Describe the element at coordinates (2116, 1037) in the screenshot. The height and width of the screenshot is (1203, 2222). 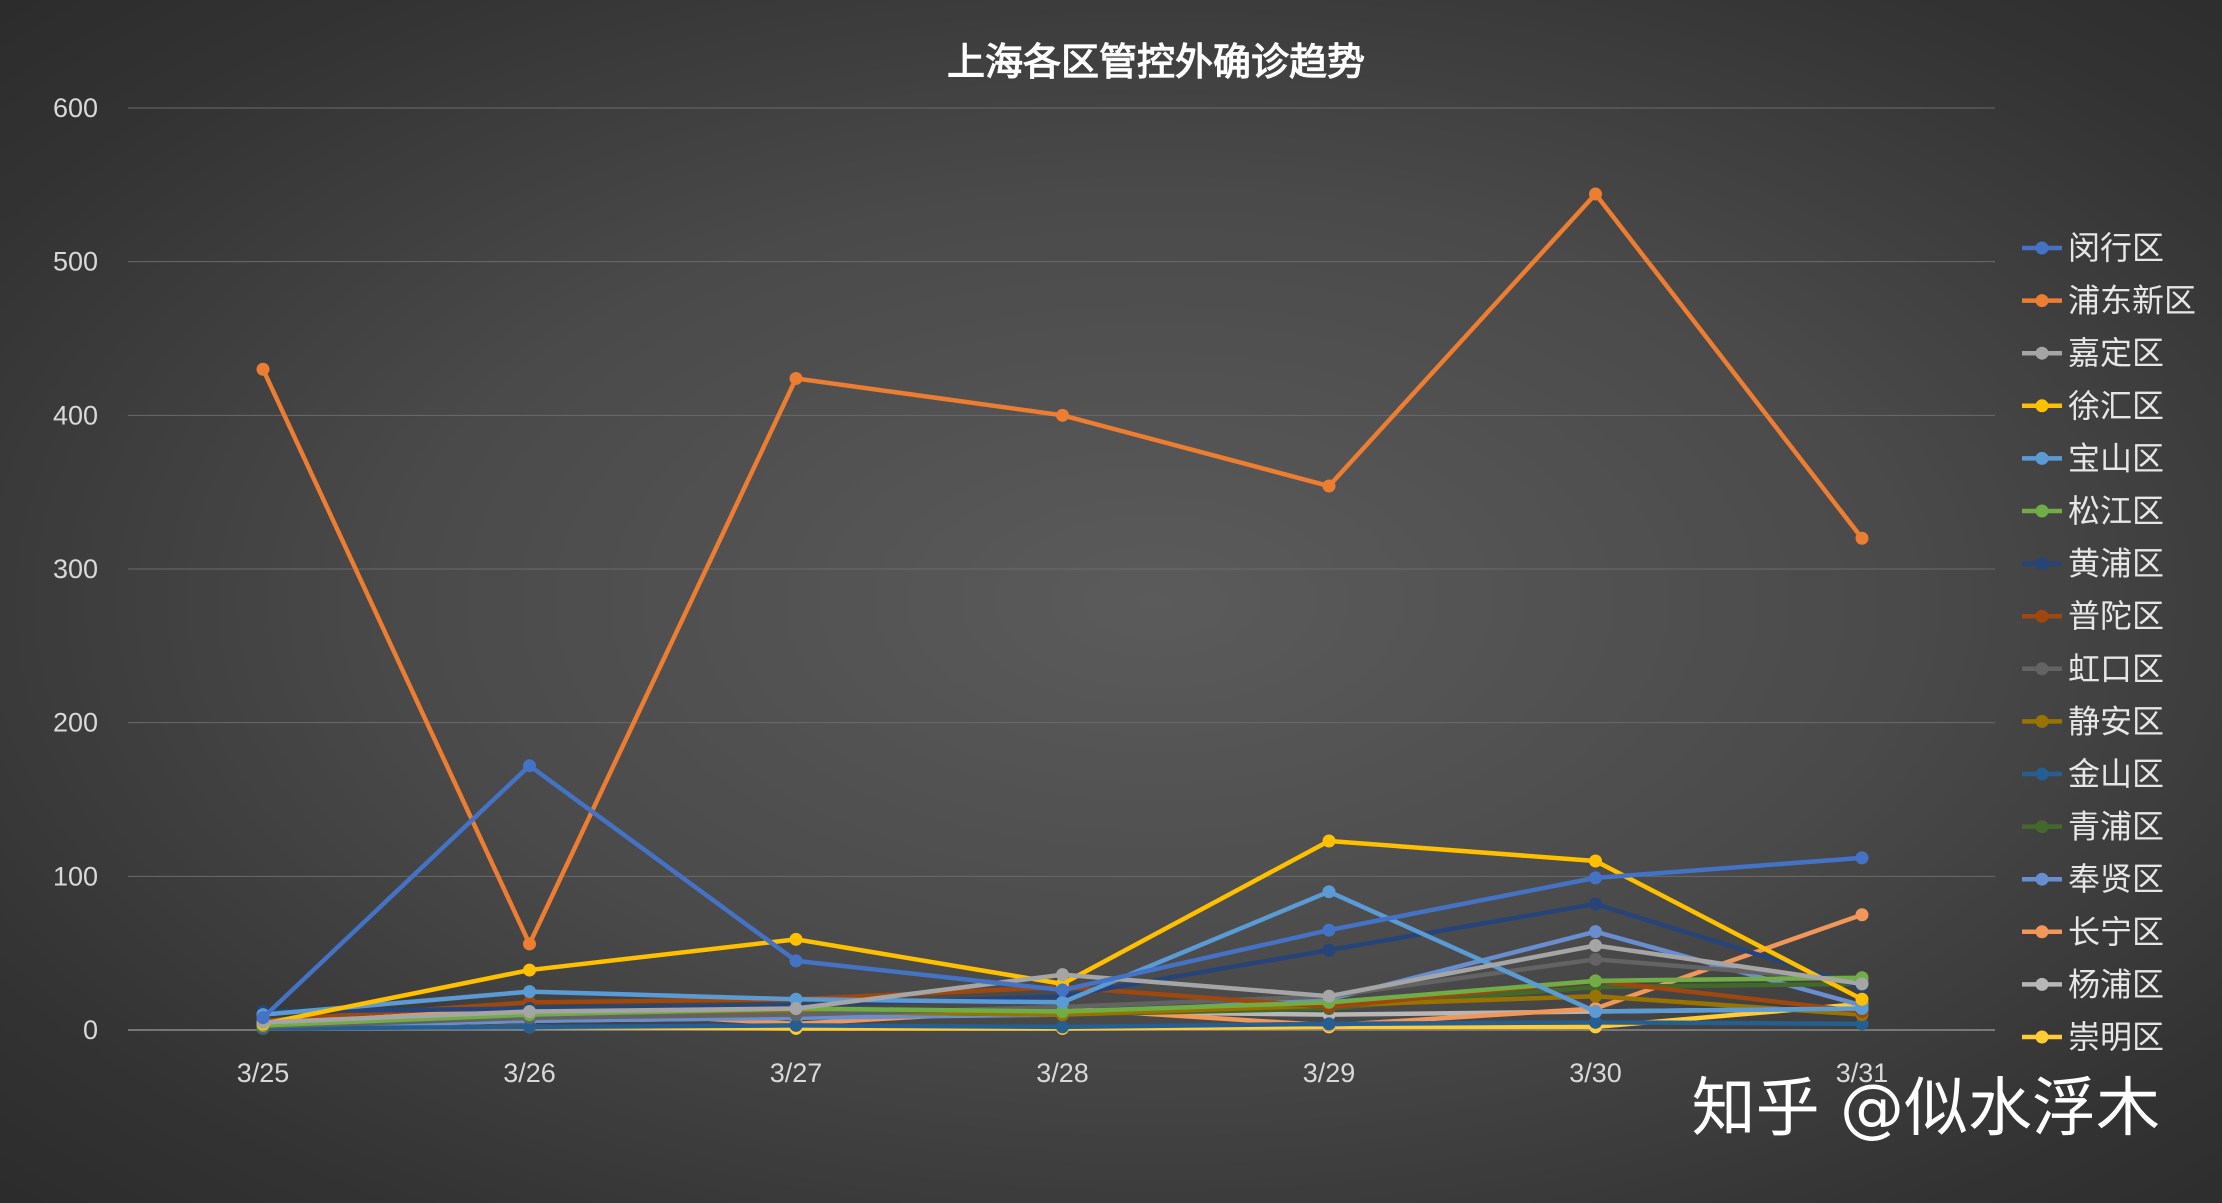
I see `legend-label: 崇明区` at that location.